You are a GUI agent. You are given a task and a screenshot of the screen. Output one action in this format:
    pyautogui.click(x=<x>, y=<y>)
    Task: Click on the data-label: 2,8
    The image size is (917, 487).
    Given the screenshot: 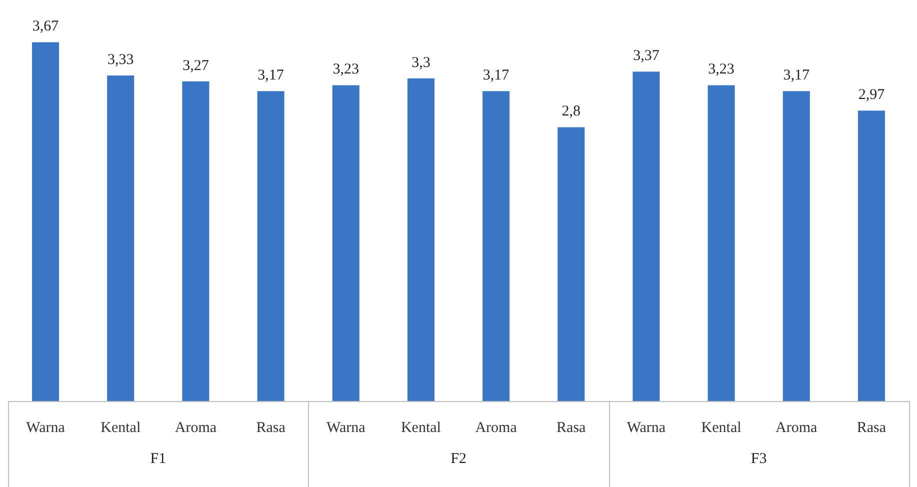 What is the action you would take?
    pyautogui.click(x=571, y=112)
    